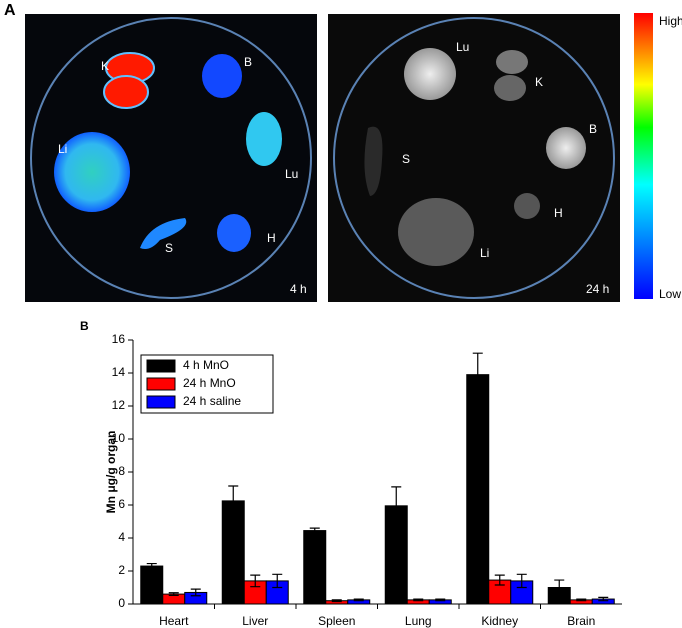 The height and width of the screenshot is (628, 682). What do you see at coordinates (121, 603) in the screenshot?
I see `y-tick-label: 0` at bounding box center [121, 603].